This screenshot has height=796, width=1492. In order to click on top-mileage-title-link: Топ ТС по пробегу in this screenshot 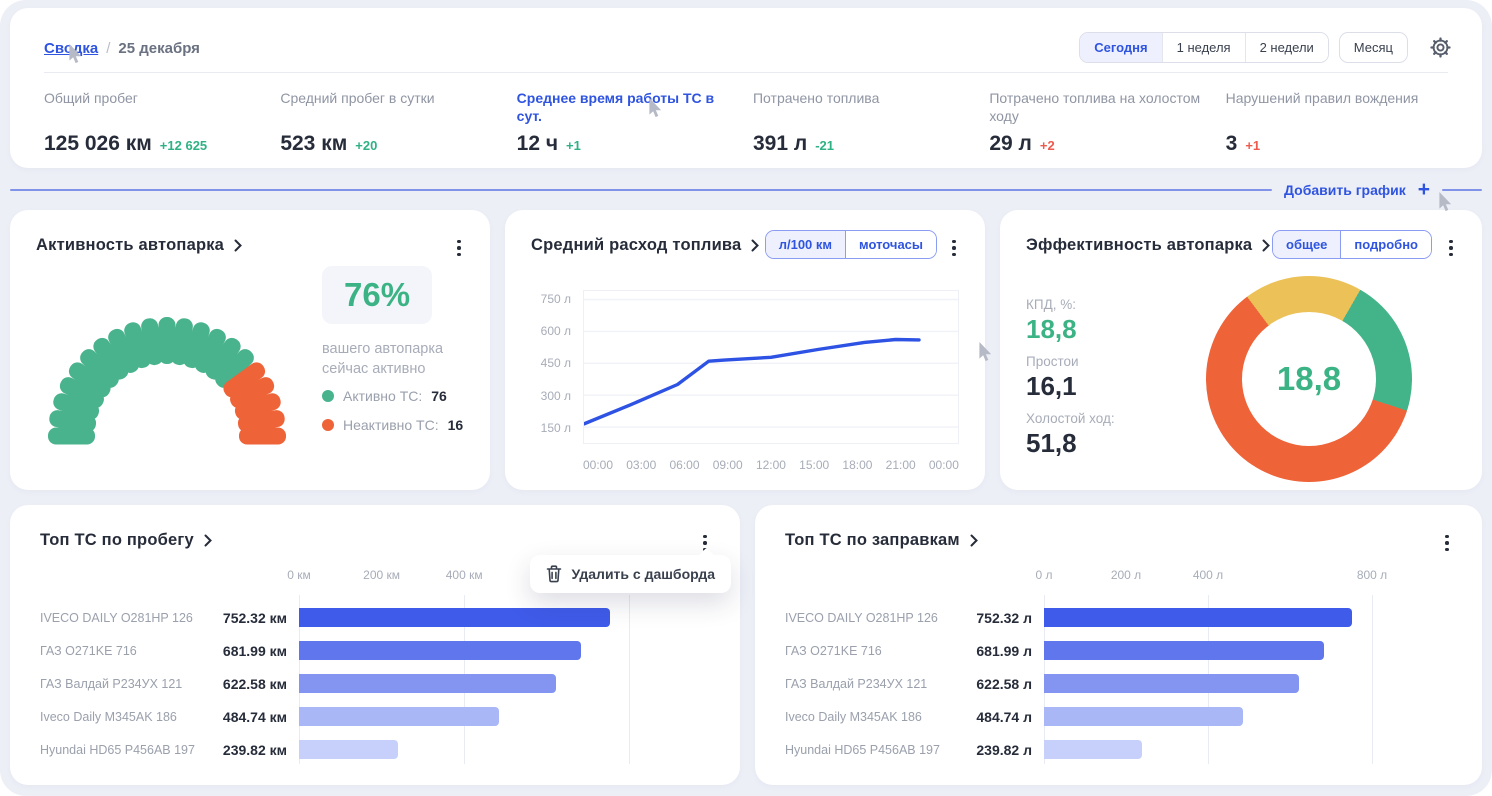, I will do `click(126, 540)`.